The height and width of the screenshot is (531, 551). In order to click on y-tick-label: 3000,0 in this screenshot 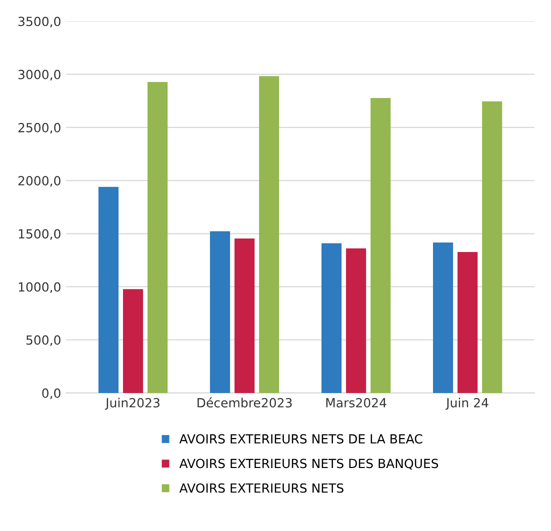, I will do `click(39, 75)`.